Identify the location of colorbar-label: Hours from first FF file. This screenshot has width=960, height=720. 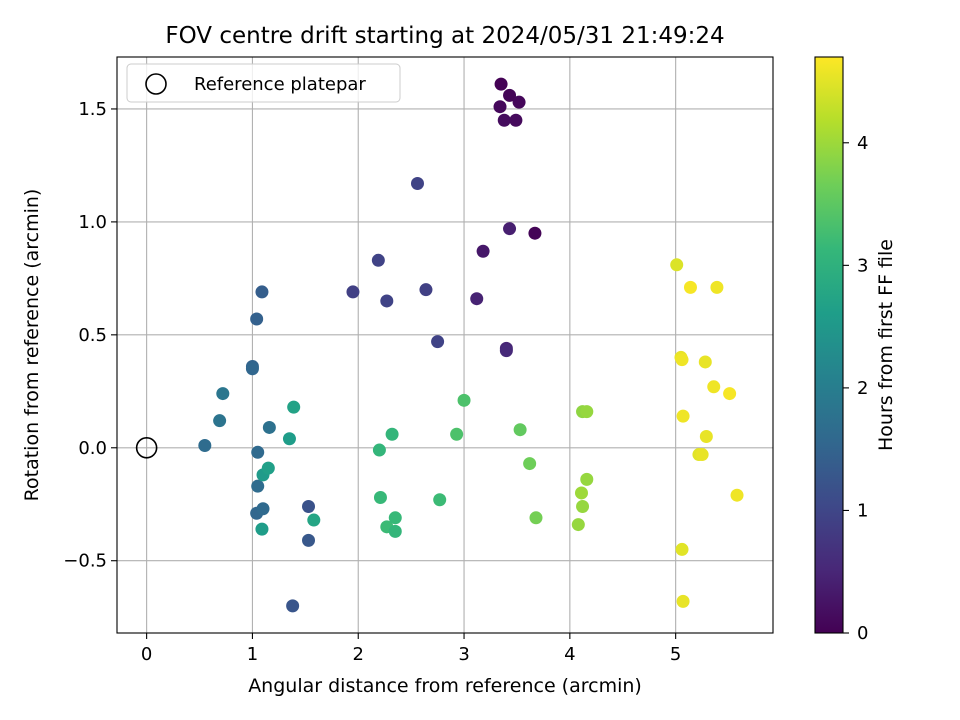
(886, 345).